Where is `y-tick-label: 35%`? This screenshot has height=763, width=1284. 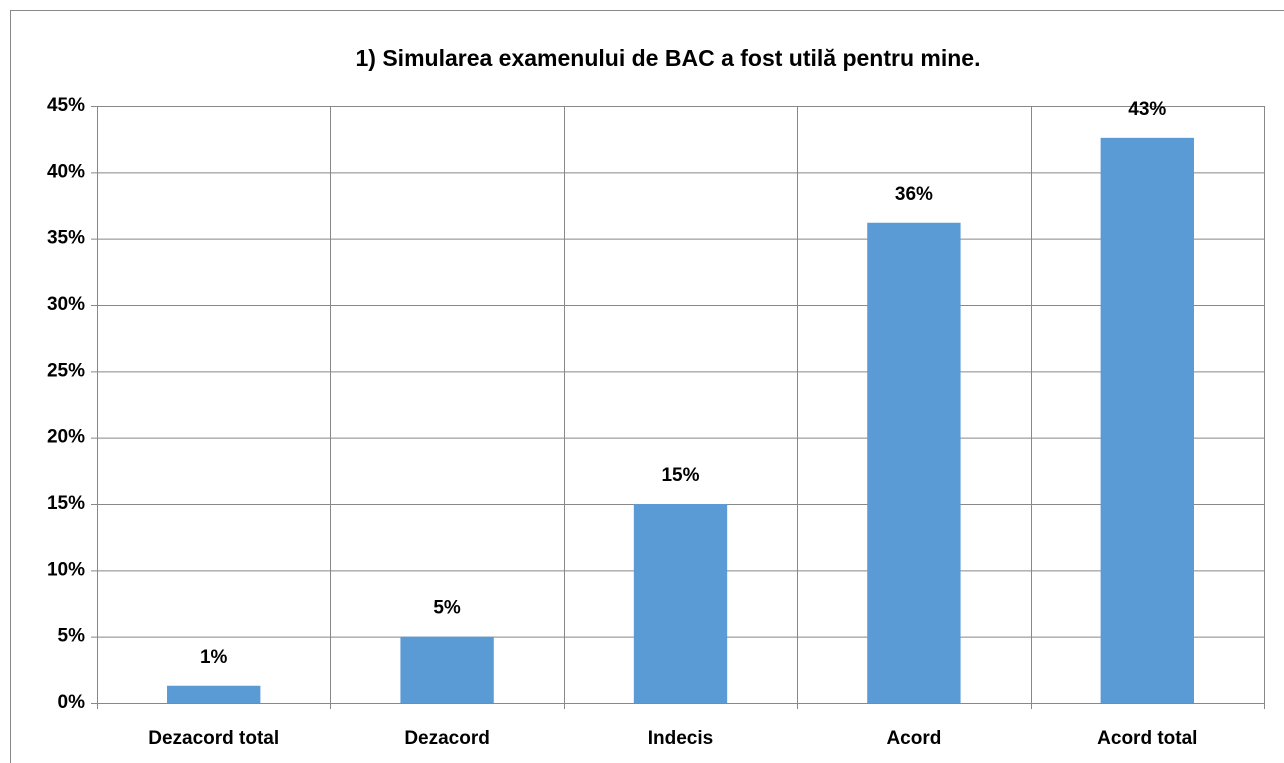 y-tick-label: 35% is located at coordinates (66, 238).